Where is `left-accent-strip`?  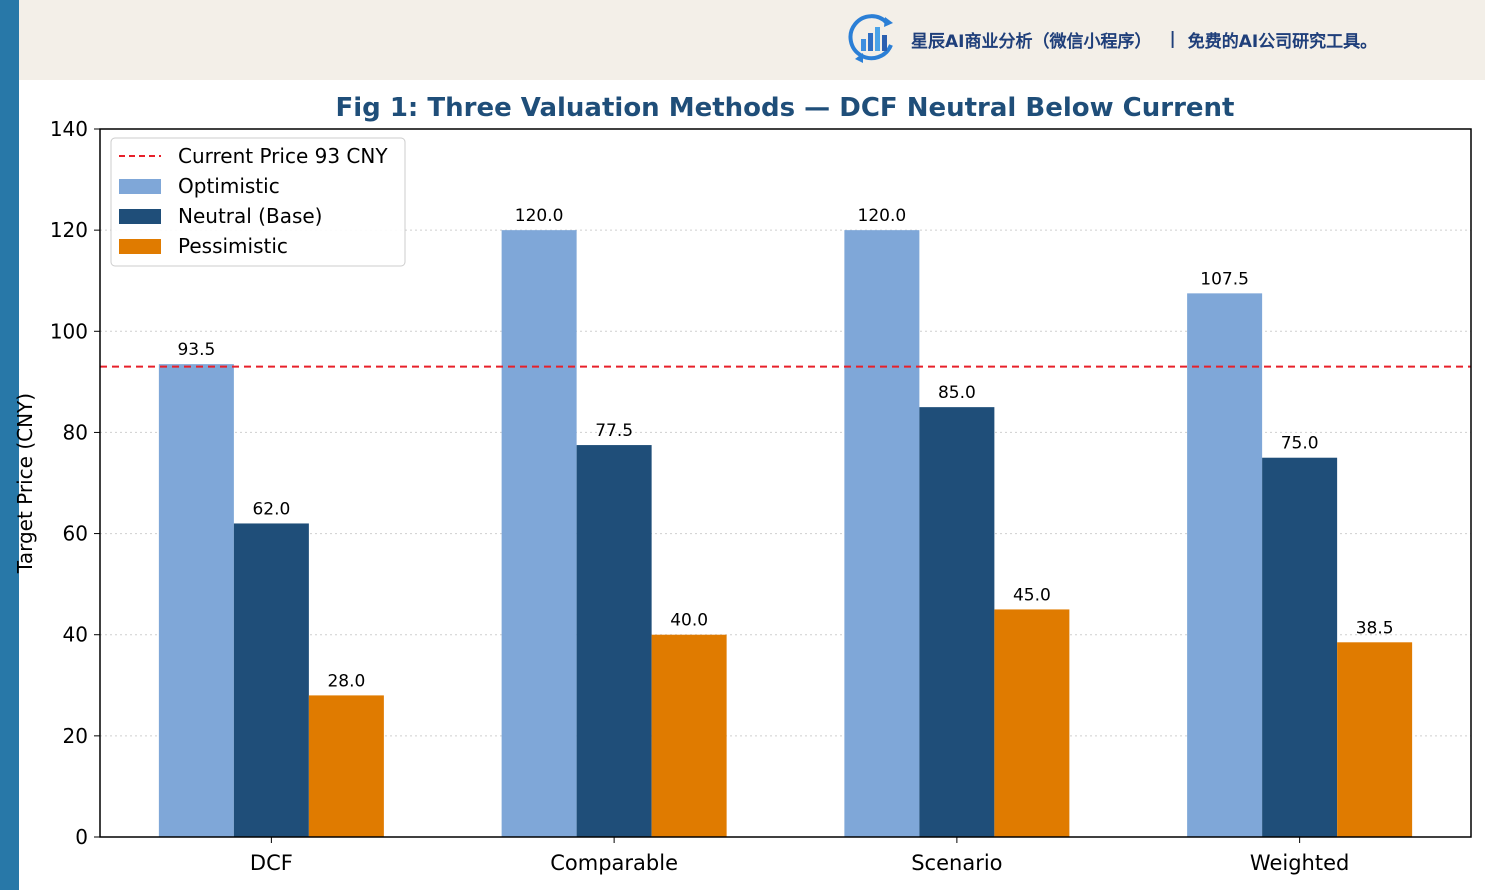
left-accent-strip is located at coordinates (9, 445).